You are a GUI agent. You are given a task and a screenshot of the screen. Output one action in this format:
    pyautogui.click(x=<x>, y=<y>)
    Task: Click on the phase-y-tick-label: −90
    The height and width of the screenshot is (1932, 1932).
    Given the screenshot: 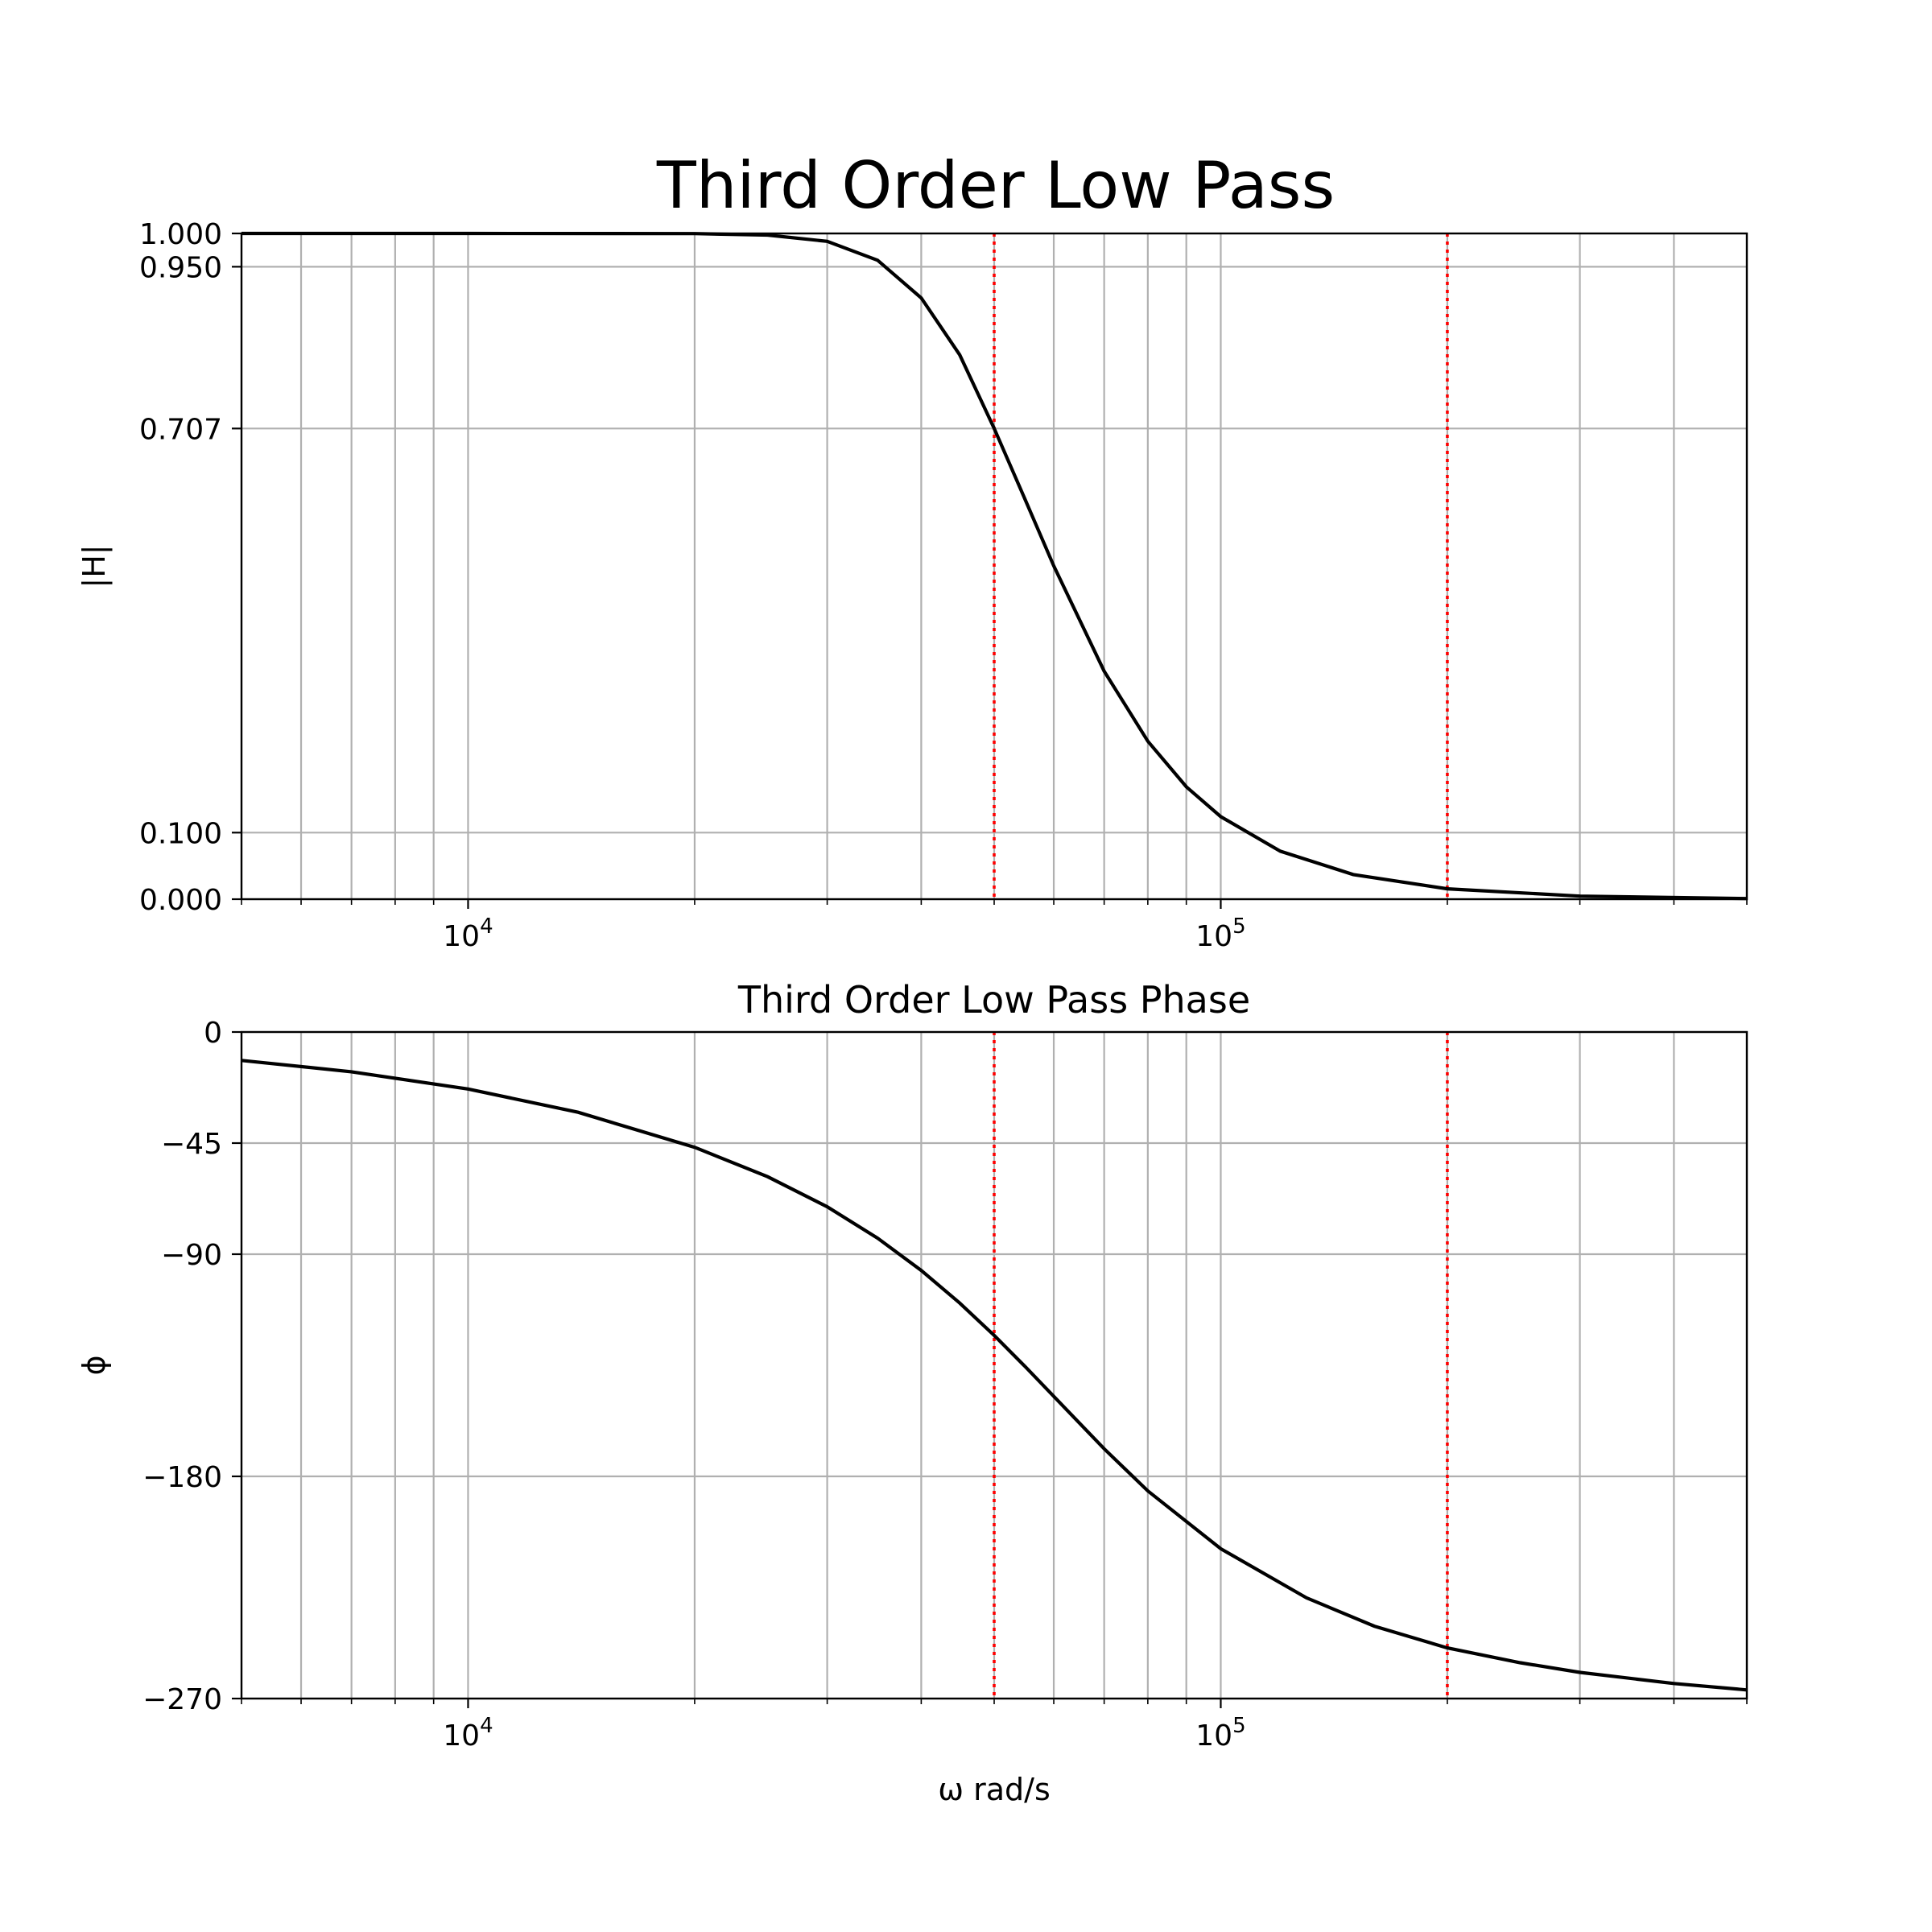 What is the action you would take?
    pyautogui.click(x=191, y=1255)
    